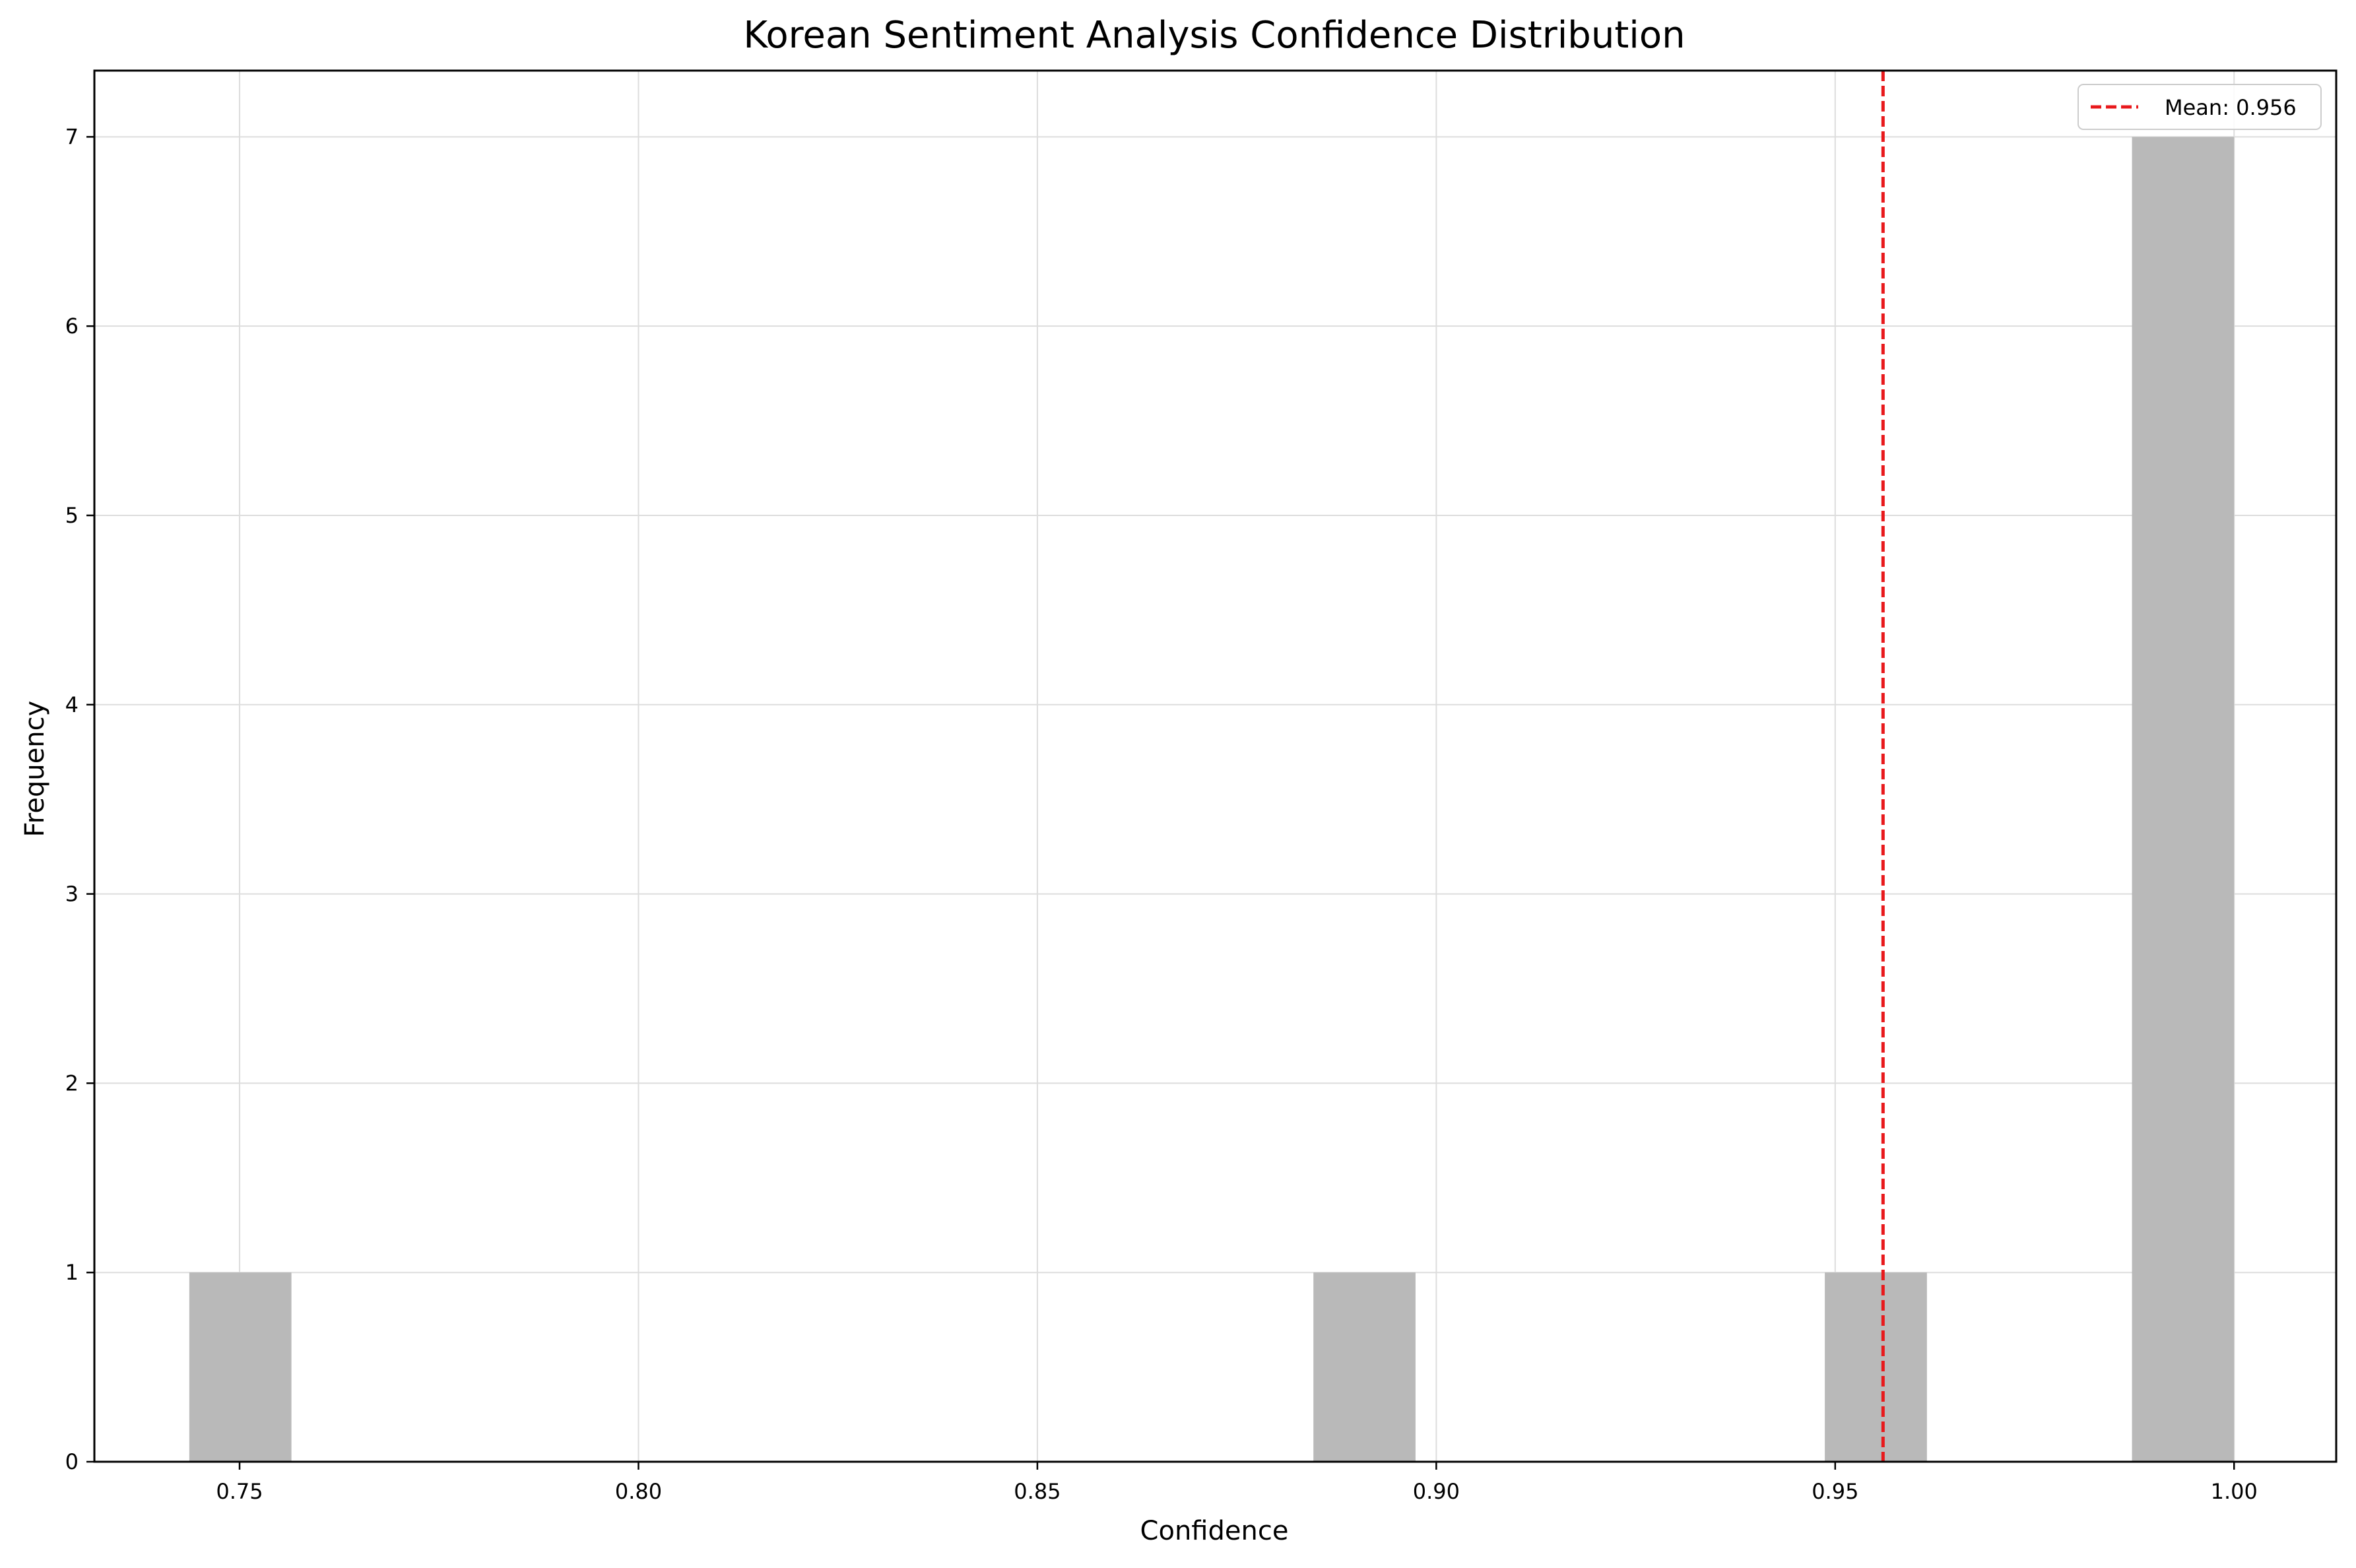 The height and width of the screenshot is (1568, 2356). Describe the element at coordinates (2234, 1491) in the screenshot. I see `x-tick-label: 1.00` at that location.